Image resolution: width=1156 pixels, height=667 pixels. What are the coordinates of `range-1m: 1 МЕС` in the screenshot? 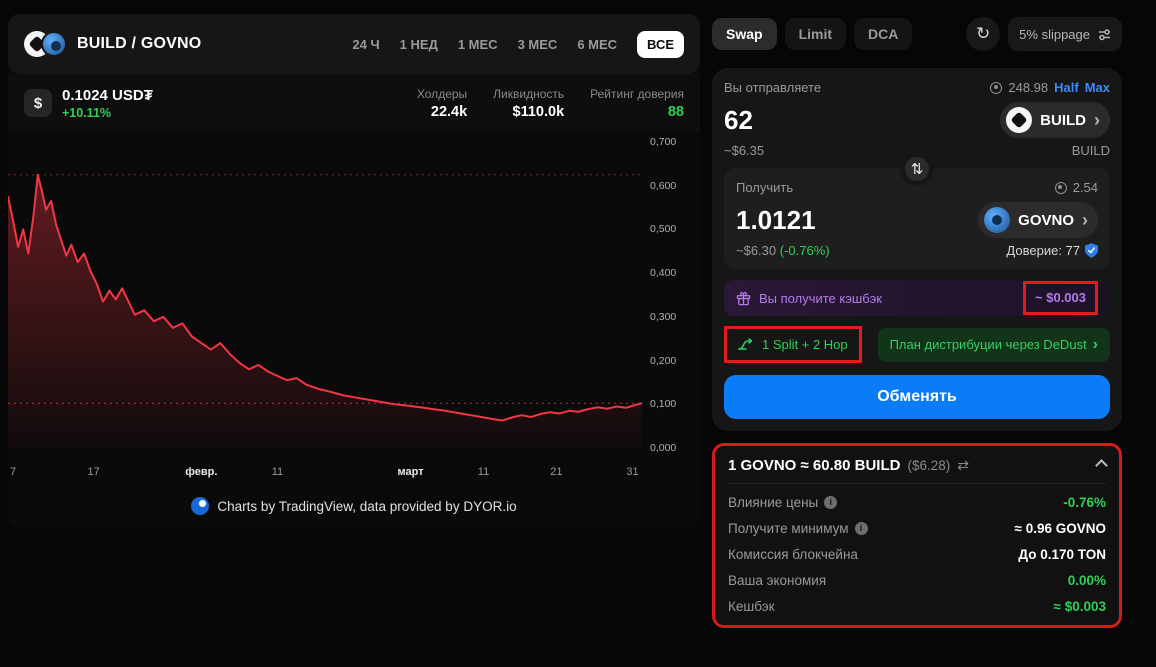 It's located at (477, 44).